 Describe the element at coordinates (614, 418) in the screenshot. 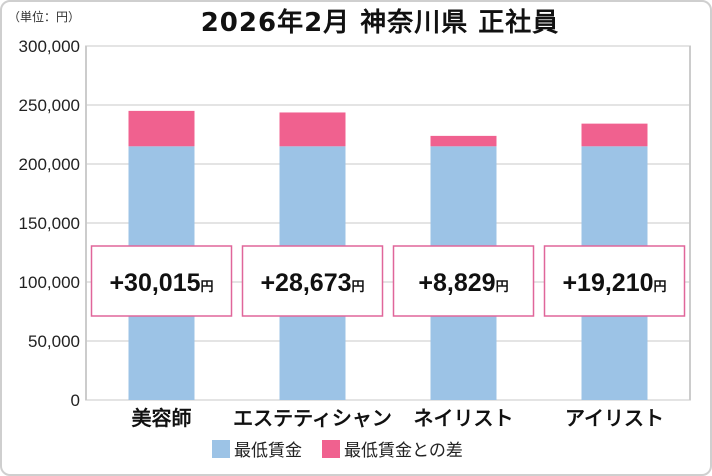

I see `x-category-label: アイリスト` at that location.